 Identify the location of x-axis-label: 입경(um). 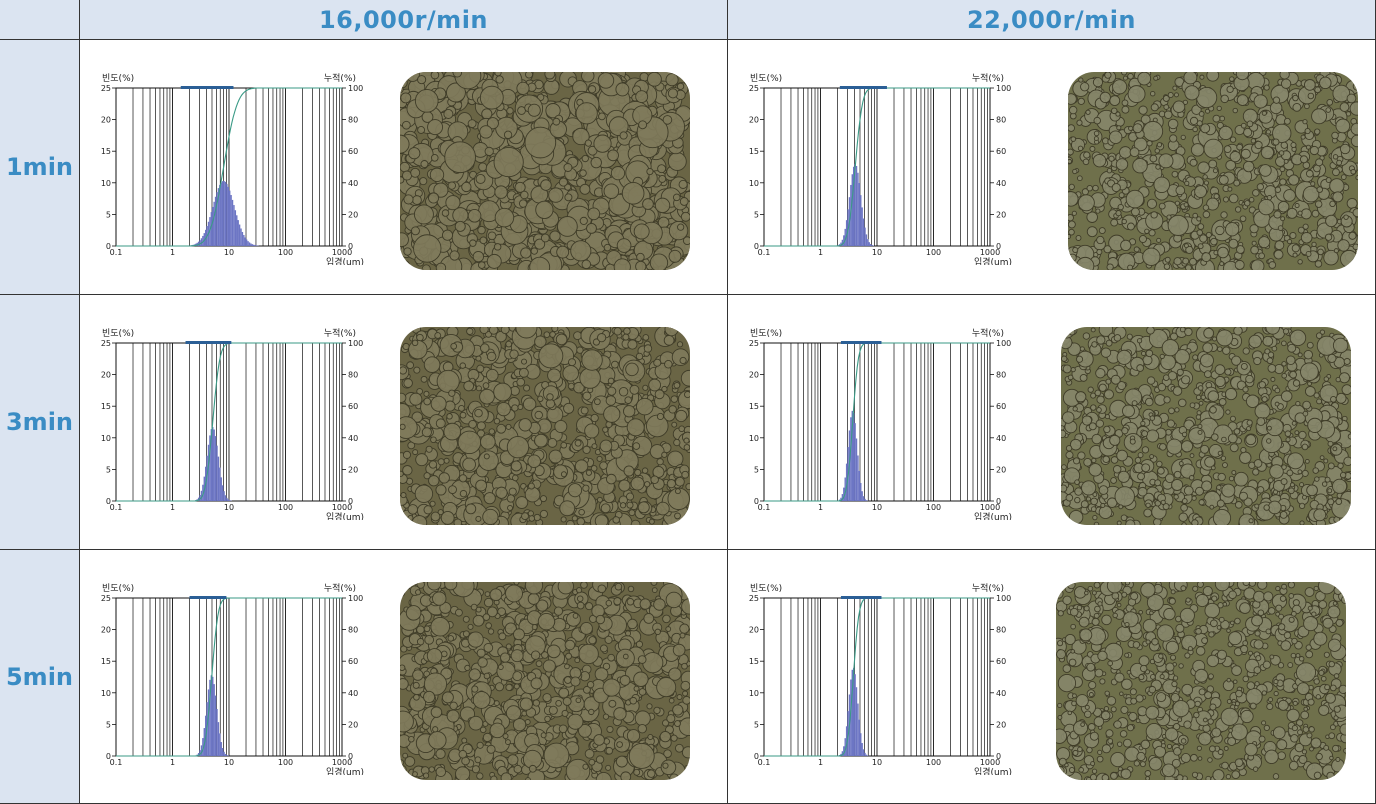
(345, 260).